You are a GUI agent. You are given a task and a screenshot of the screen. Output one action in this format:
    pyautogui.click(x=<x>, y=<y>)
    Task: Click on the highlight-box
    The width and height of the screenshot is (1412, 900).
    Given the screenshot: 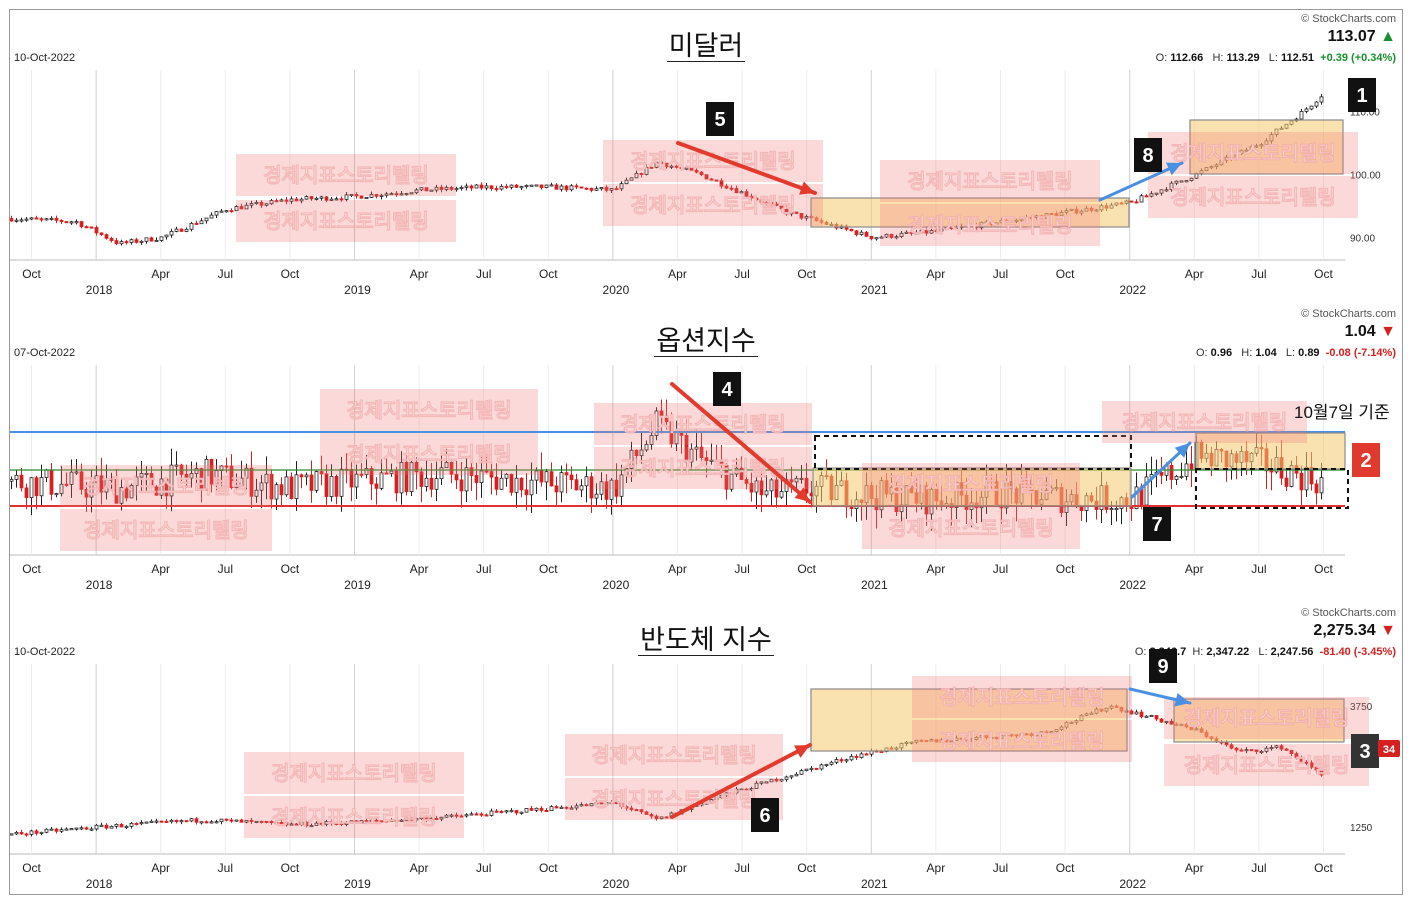 What is the action you would take?
    pyautogui.click(x=969, y=720)
    